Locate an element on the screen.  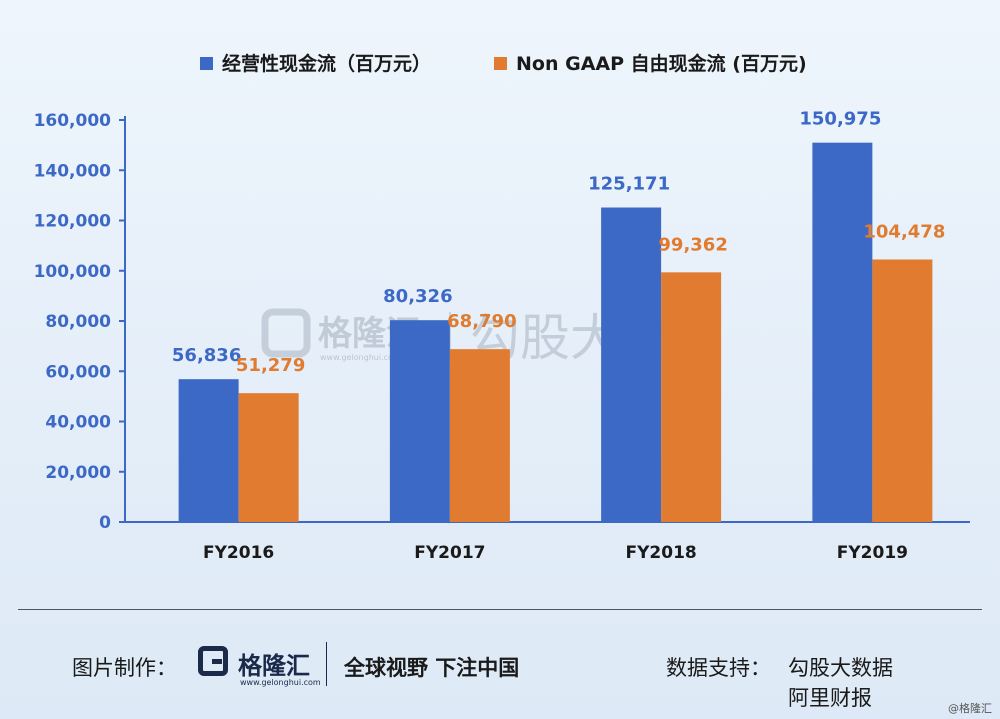
y-tick-label: 160,000 is located at coordinates (73, 121).